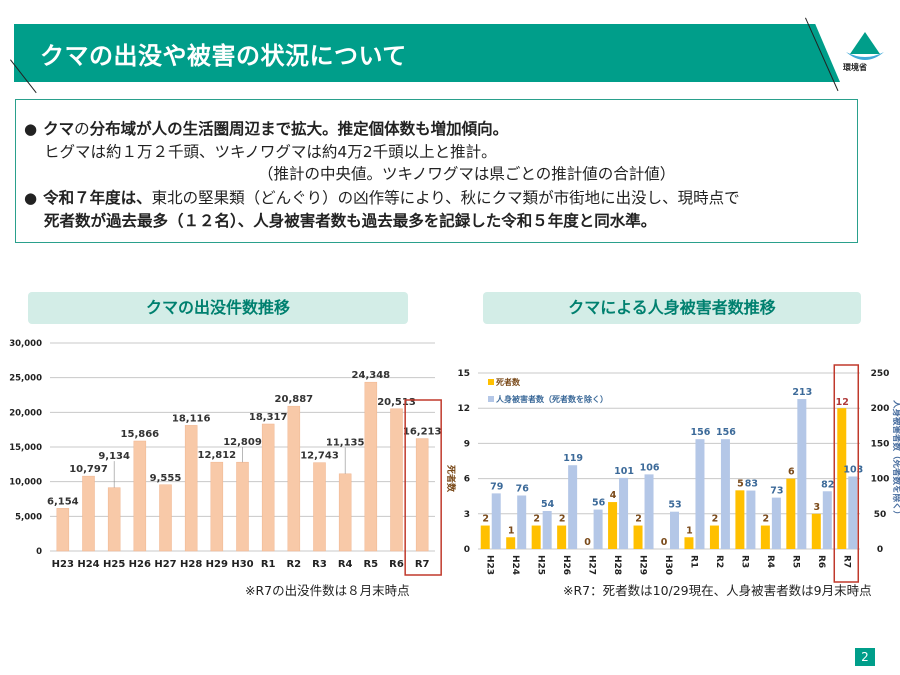 This screenshot has width=900, height=675. I want to click on injuries-bar-R1, so click(700, 494).